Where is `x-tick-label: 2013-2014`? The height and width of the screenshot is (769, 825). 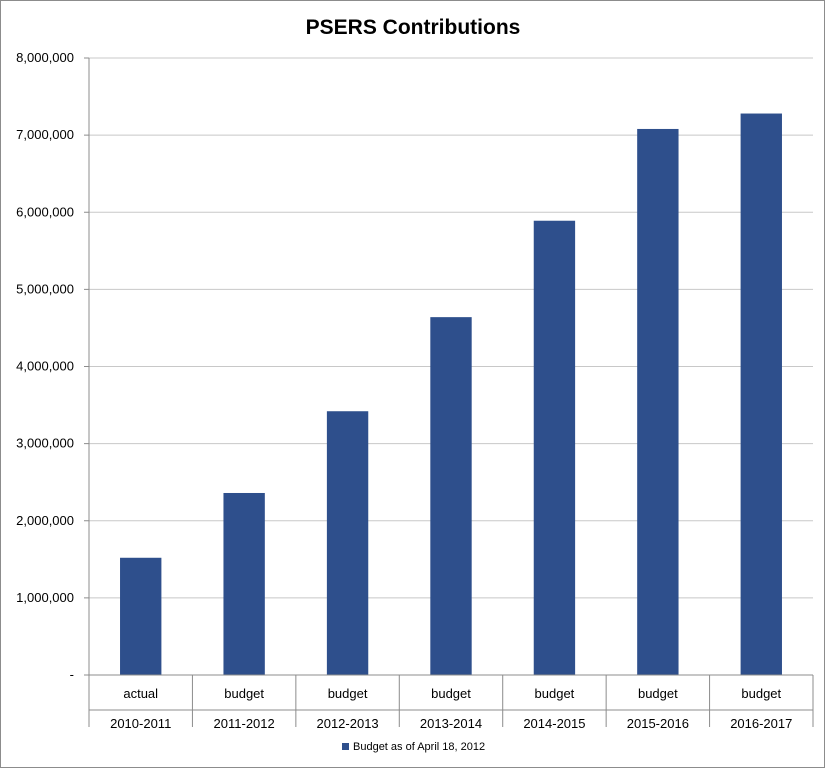 x-tick-label: 2013-2014 is located at coordinates (451, 723).